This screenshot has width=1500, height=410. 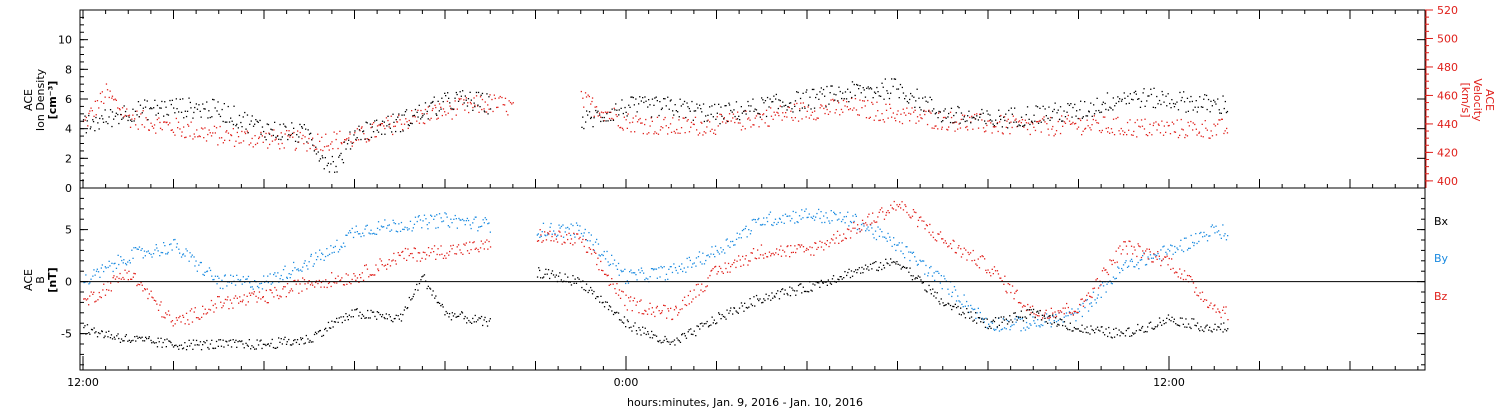 What do you see at coordinates (1489, 100) in the screenshot?
I see `top-right-ylabel-line1: ACE` at bounding box center [1489, 100].